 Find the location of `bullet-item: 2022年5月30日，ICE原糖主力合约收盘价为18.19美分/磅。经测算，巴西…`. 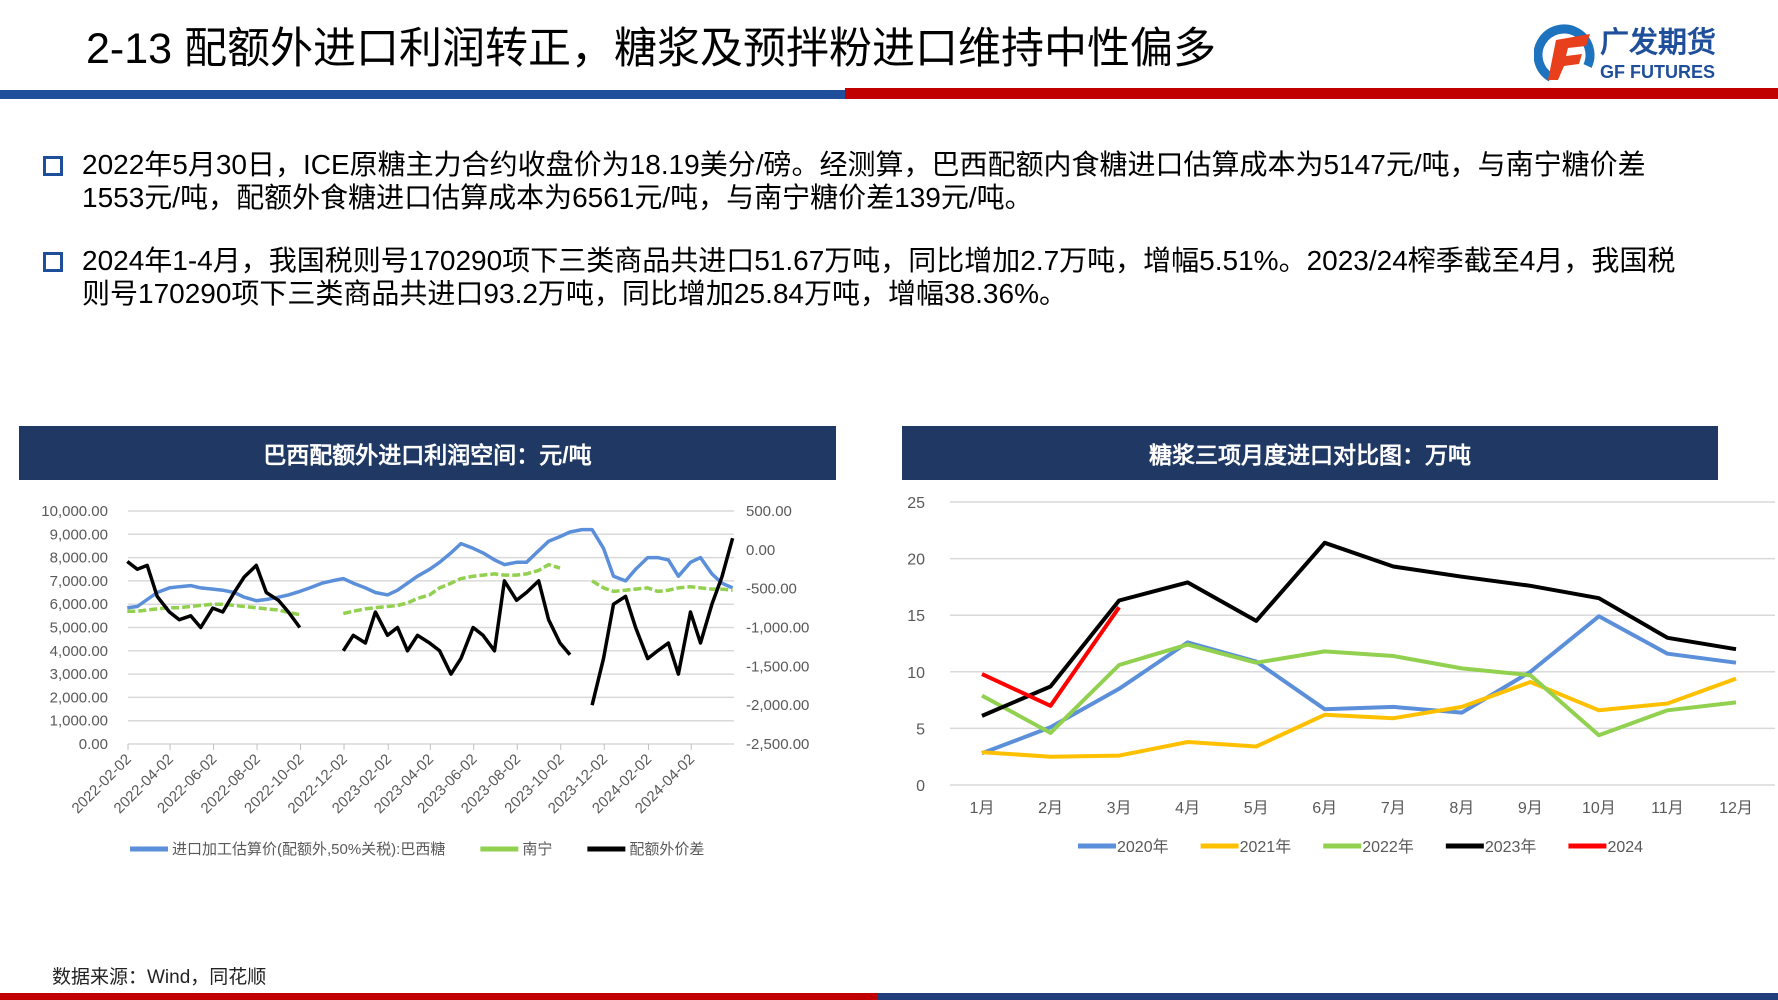

bullet-item: 2022年5月30日，ICE原糖主力合约收盘价为18.19美分/磅。经测算，巴西… is located at coordinates (863, 181).